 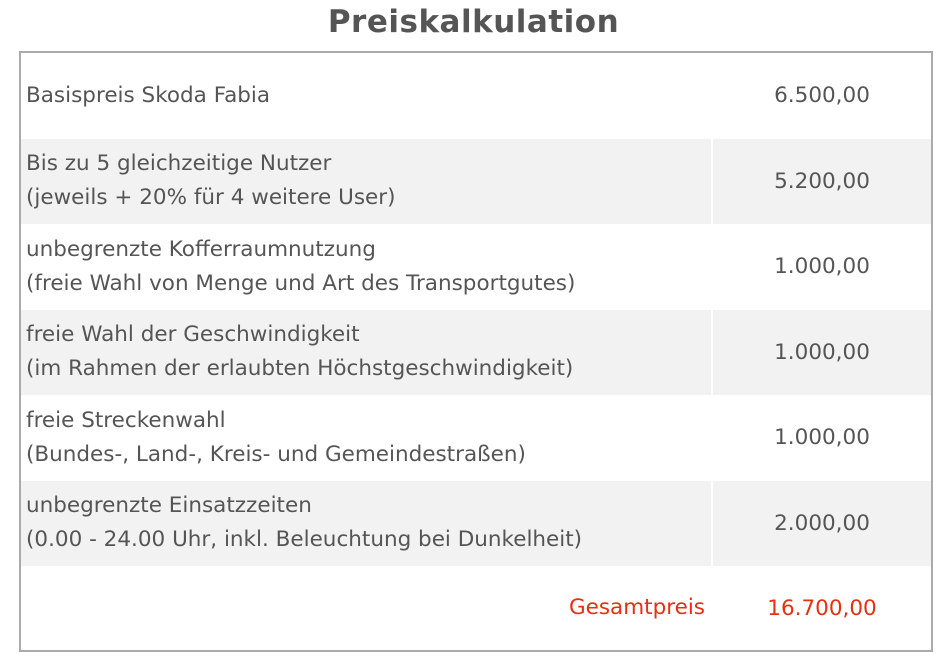 I want to click on row-label-line1: unbegrenzte Kofferraumnutzung, so click(x=201, y=249).